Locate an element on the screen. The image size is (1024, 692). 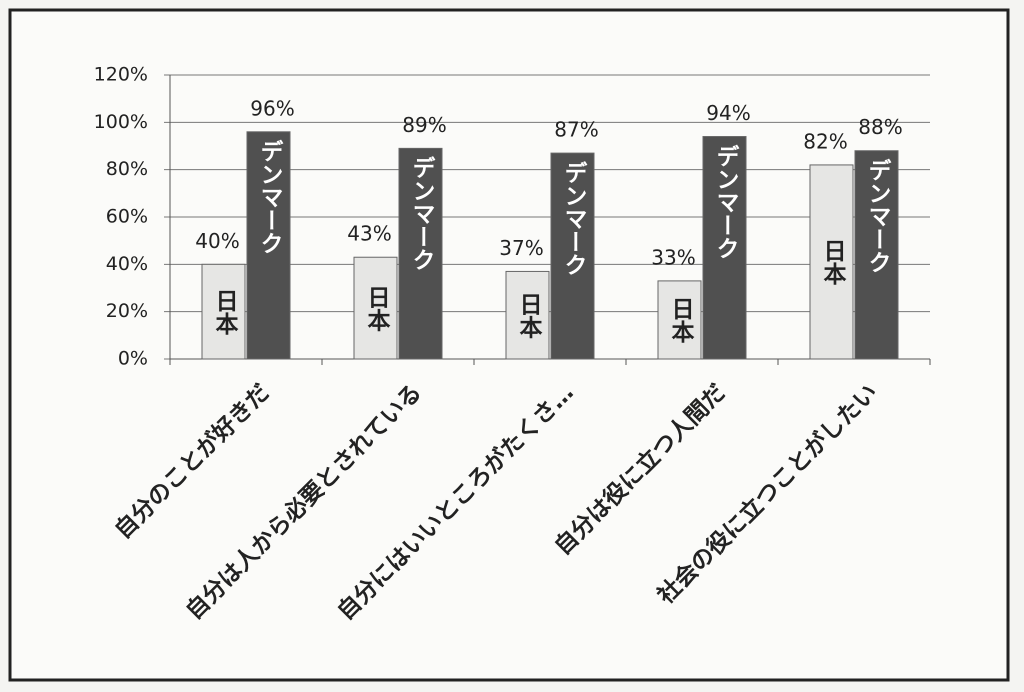
y-tick-label: 20% is located at coordinates (127, 311).